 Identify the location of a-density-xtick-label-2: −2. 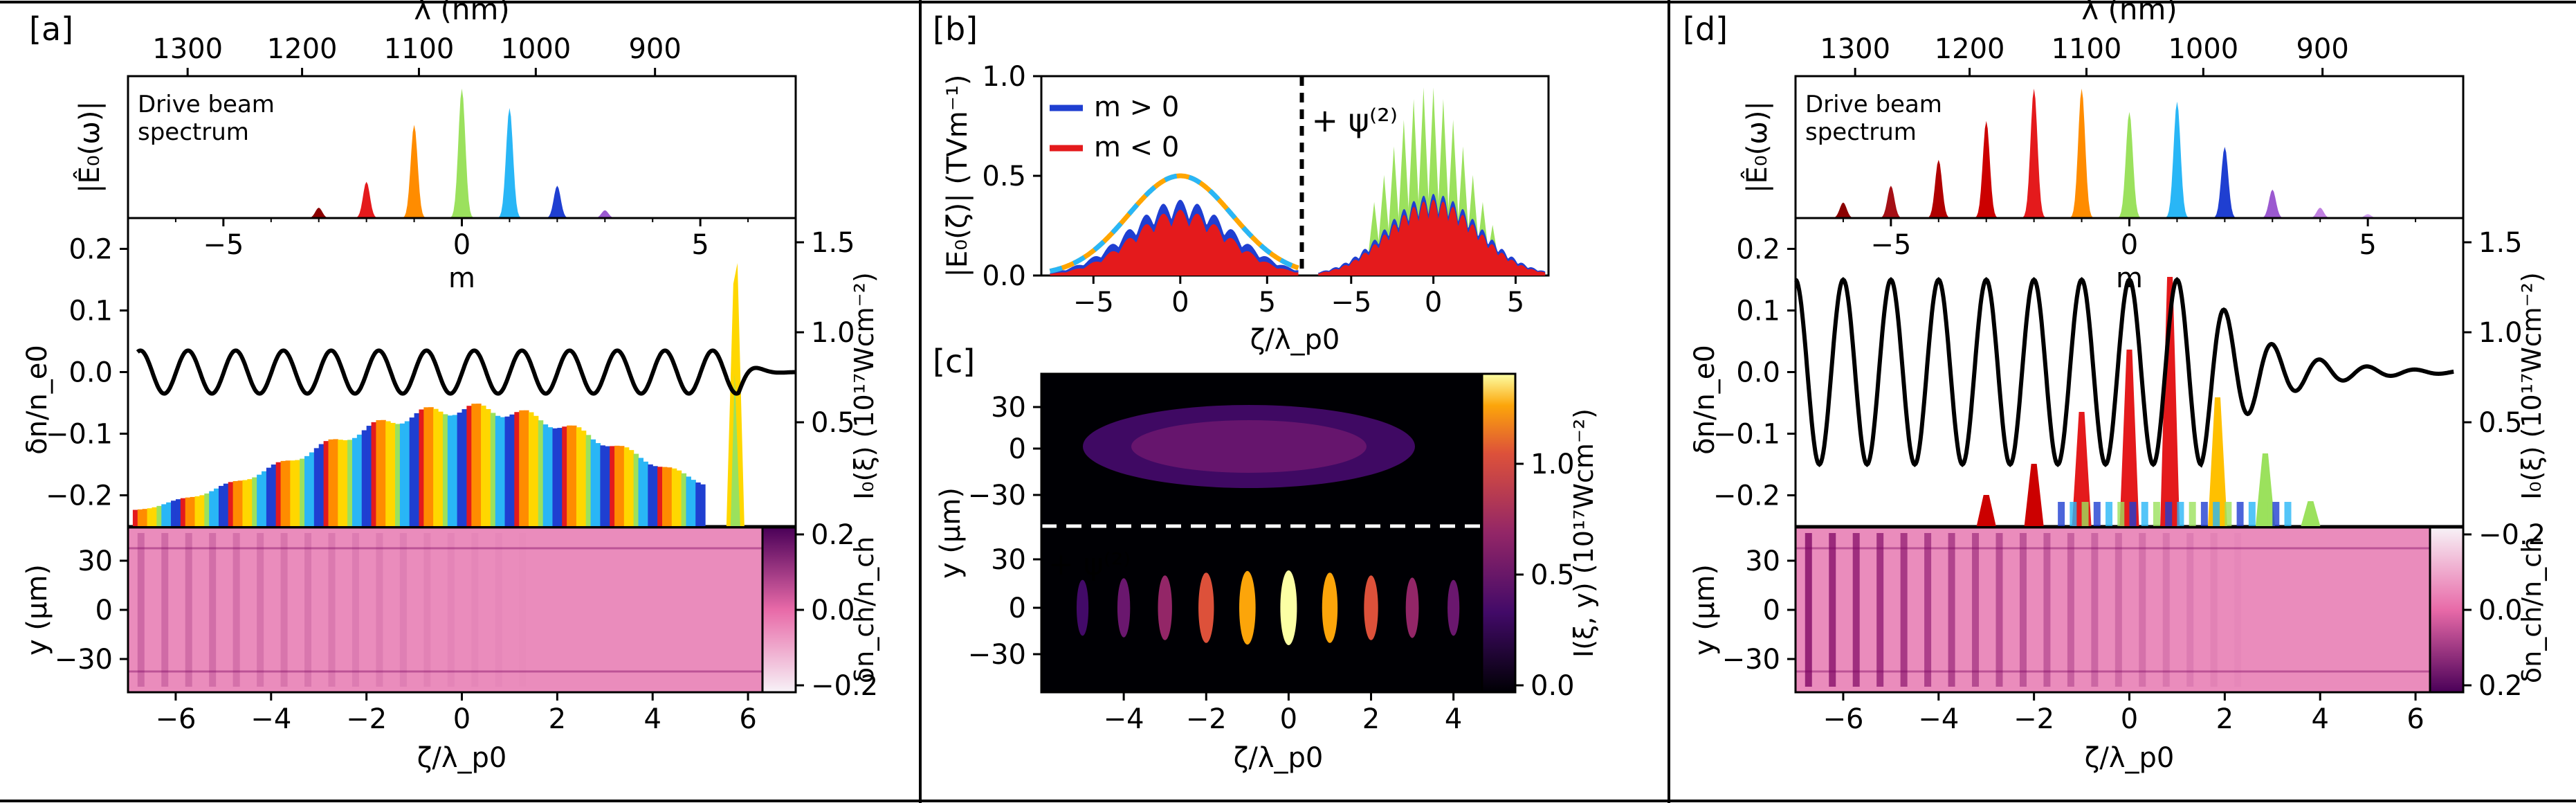
(367, 719).